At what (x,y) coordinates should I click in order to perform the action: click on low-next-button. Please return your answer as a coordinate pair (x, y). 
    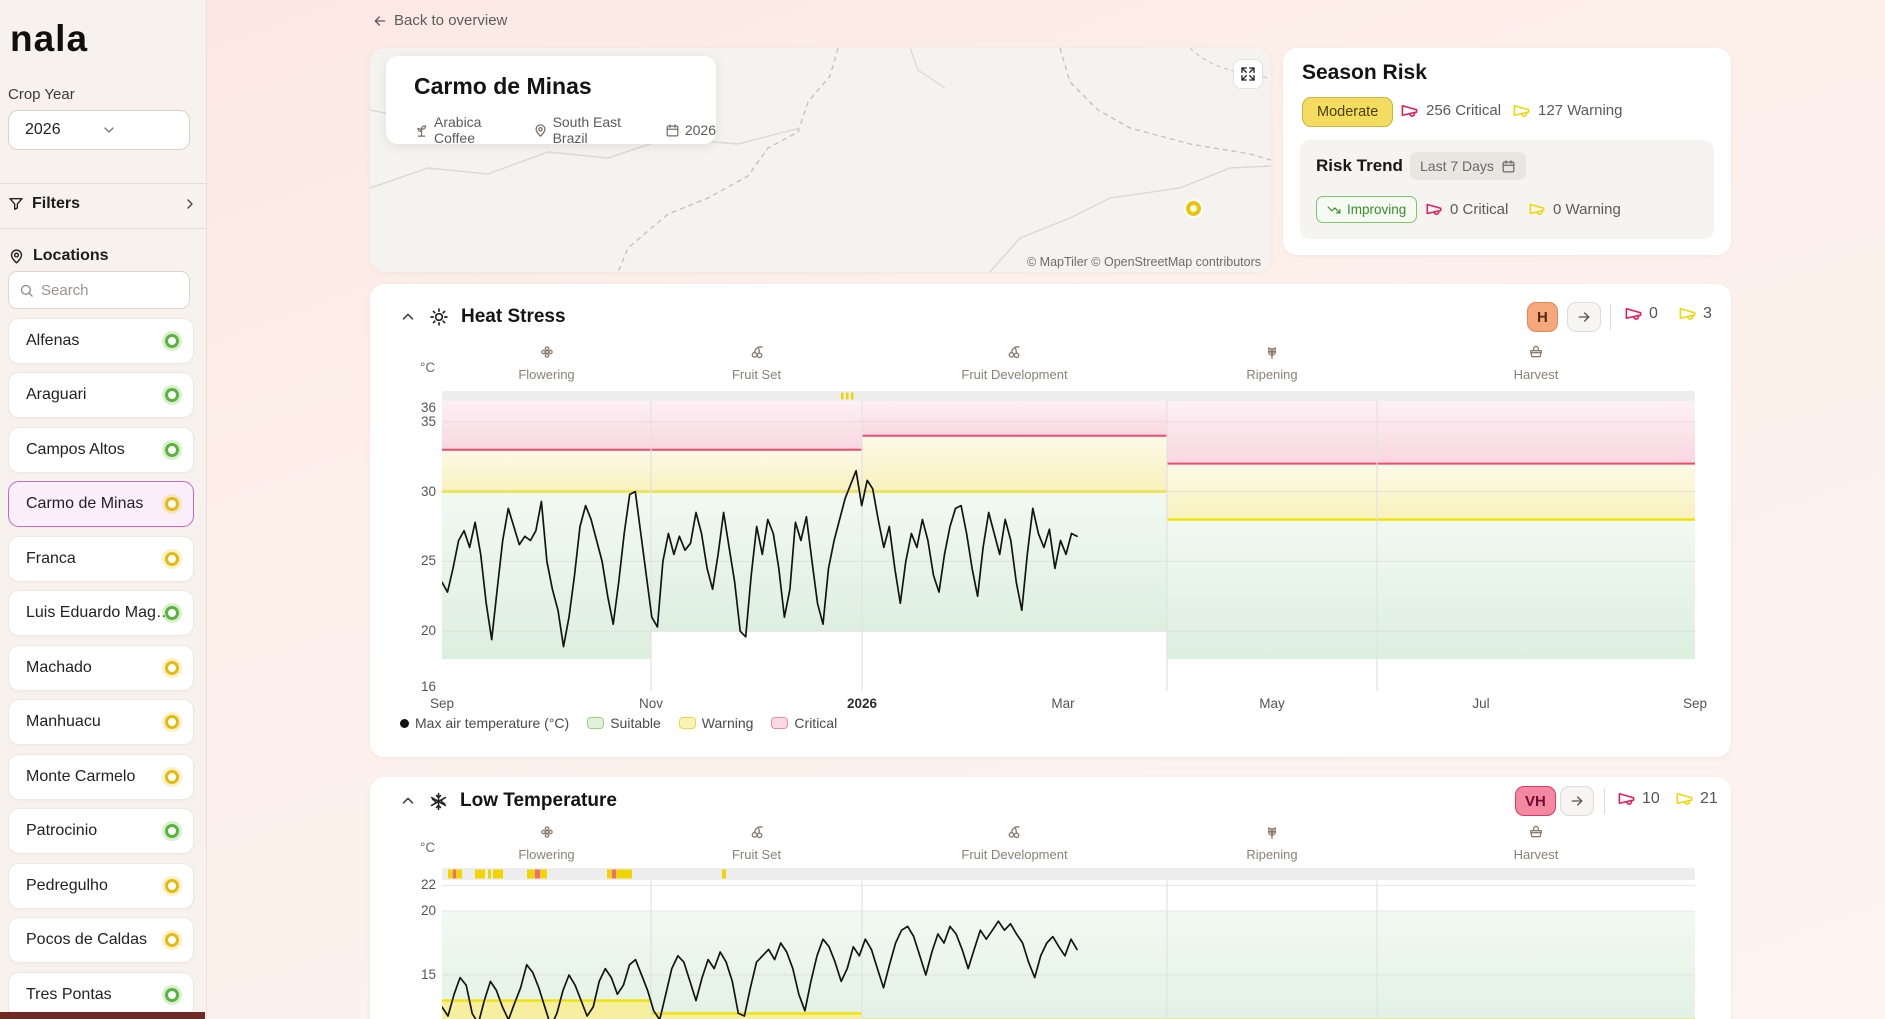
    Looking at the image, I should click on (1577, 801).